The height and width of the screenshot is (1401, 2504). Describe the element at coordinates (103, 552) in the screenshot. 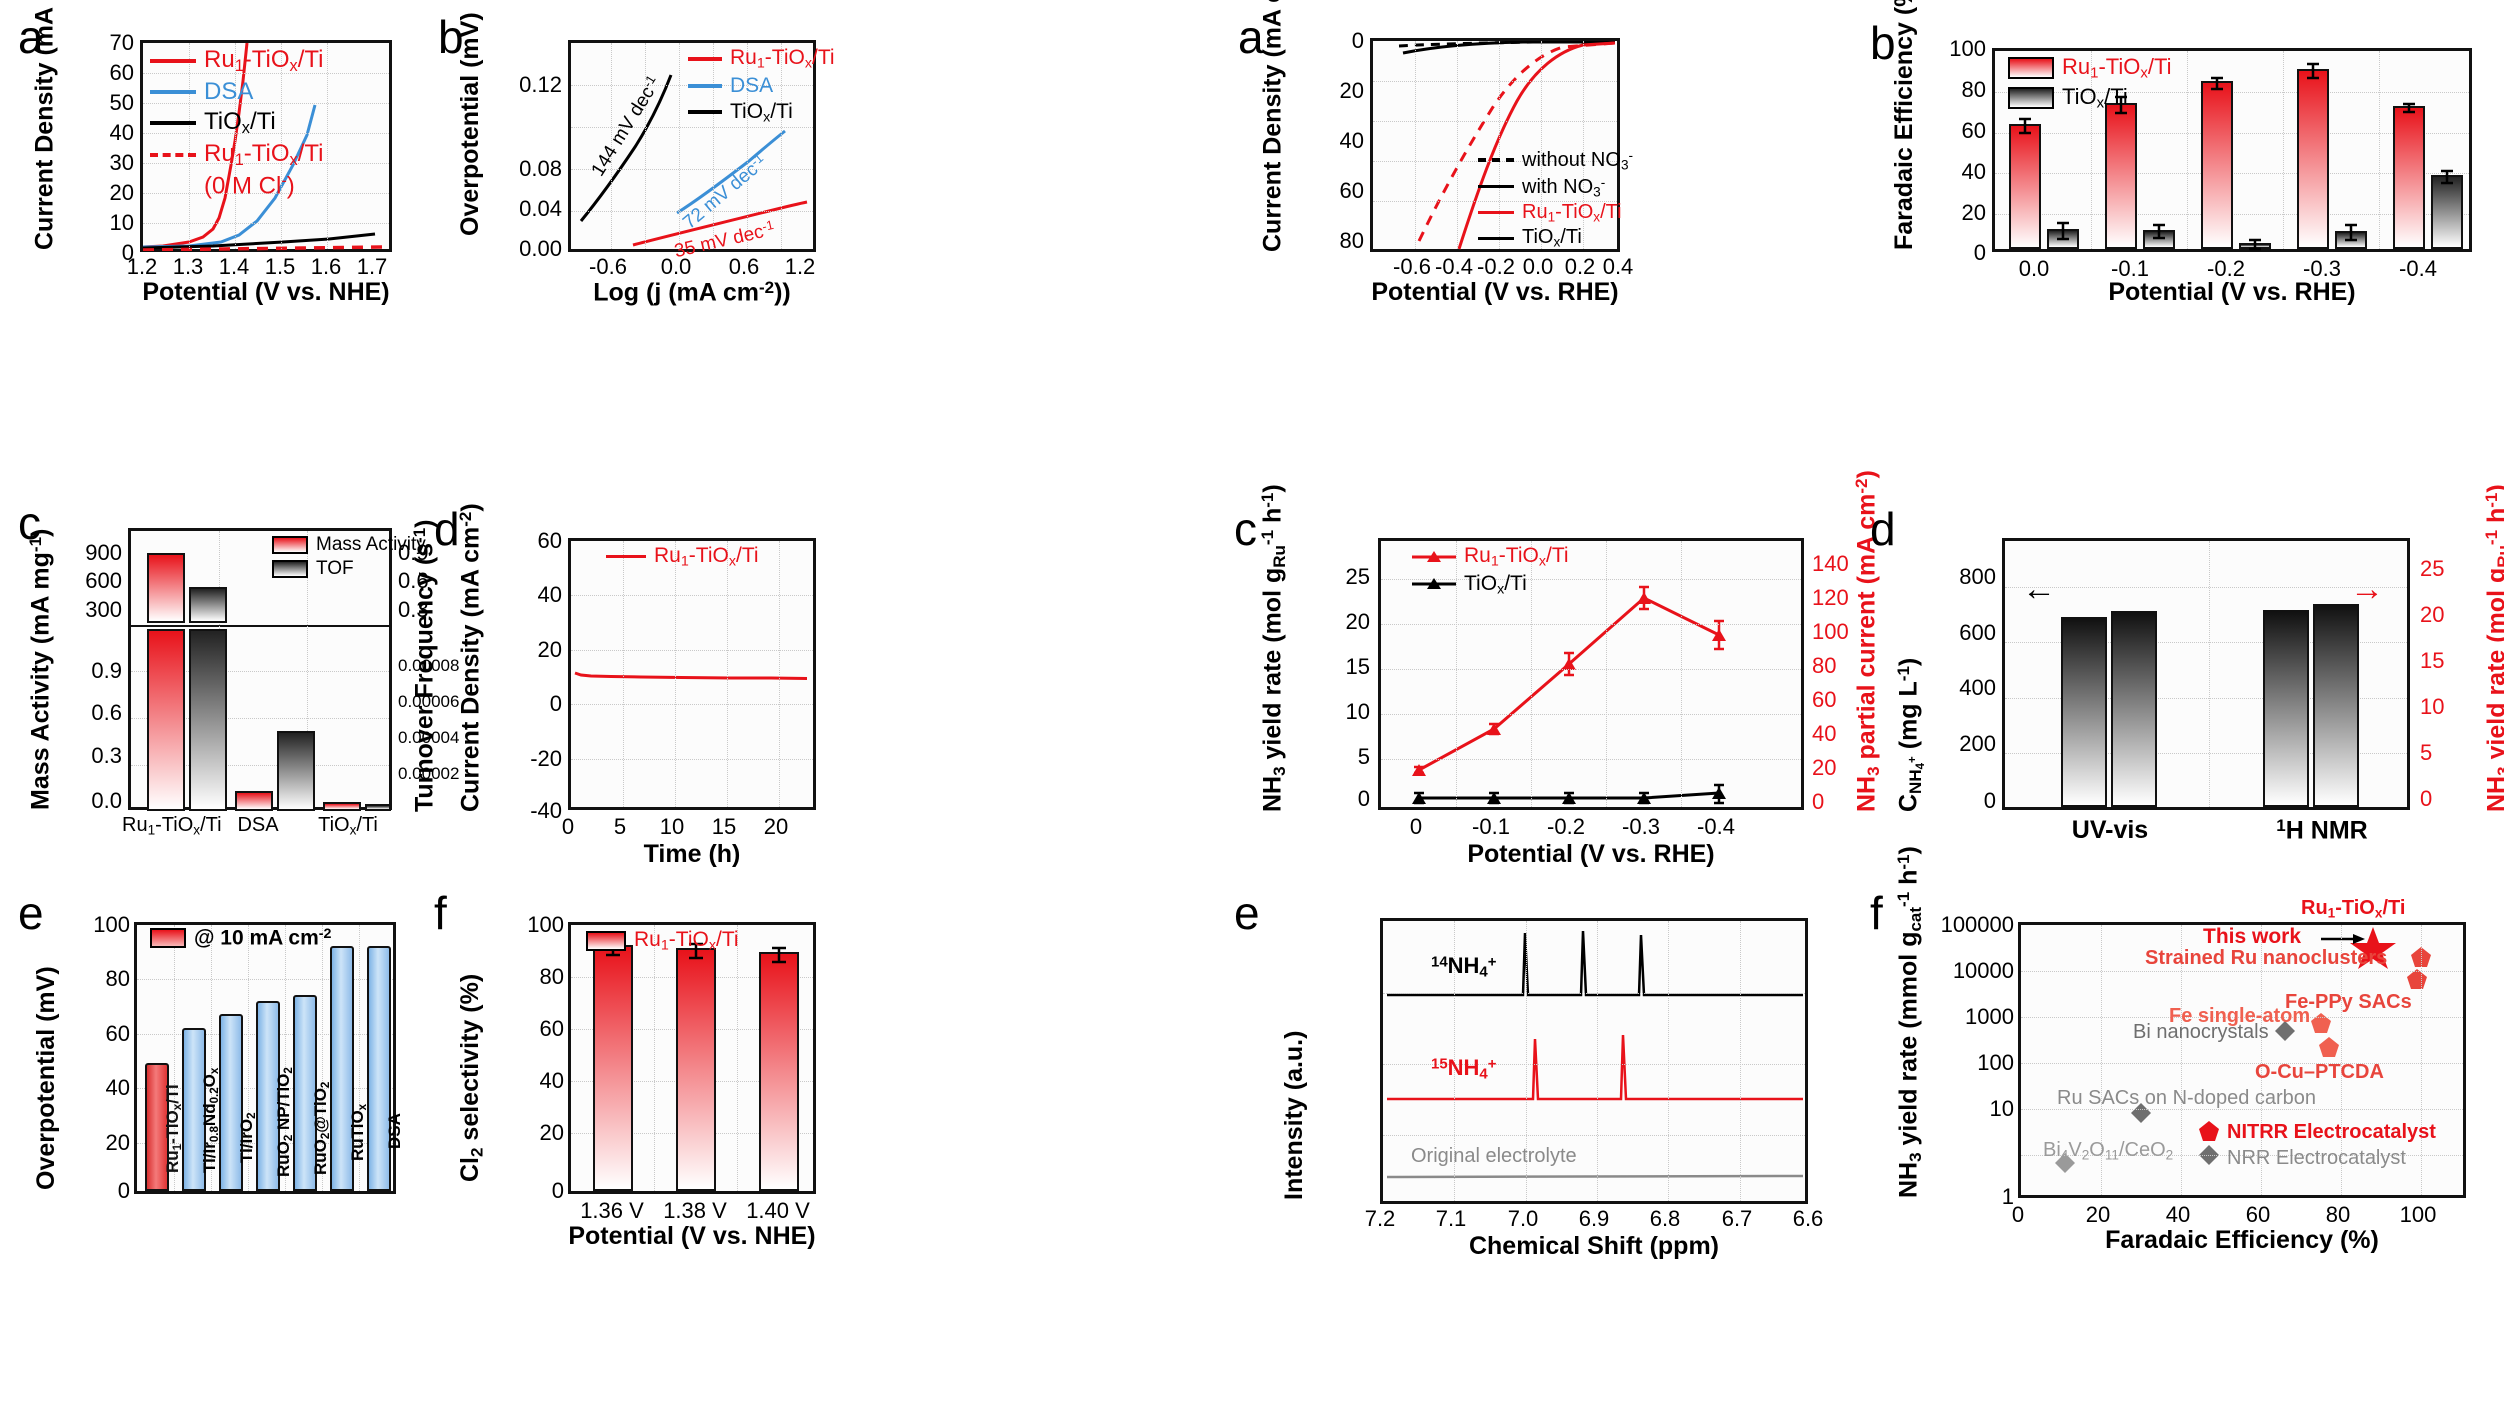

I see `y-tick-c1: 900` at that location.